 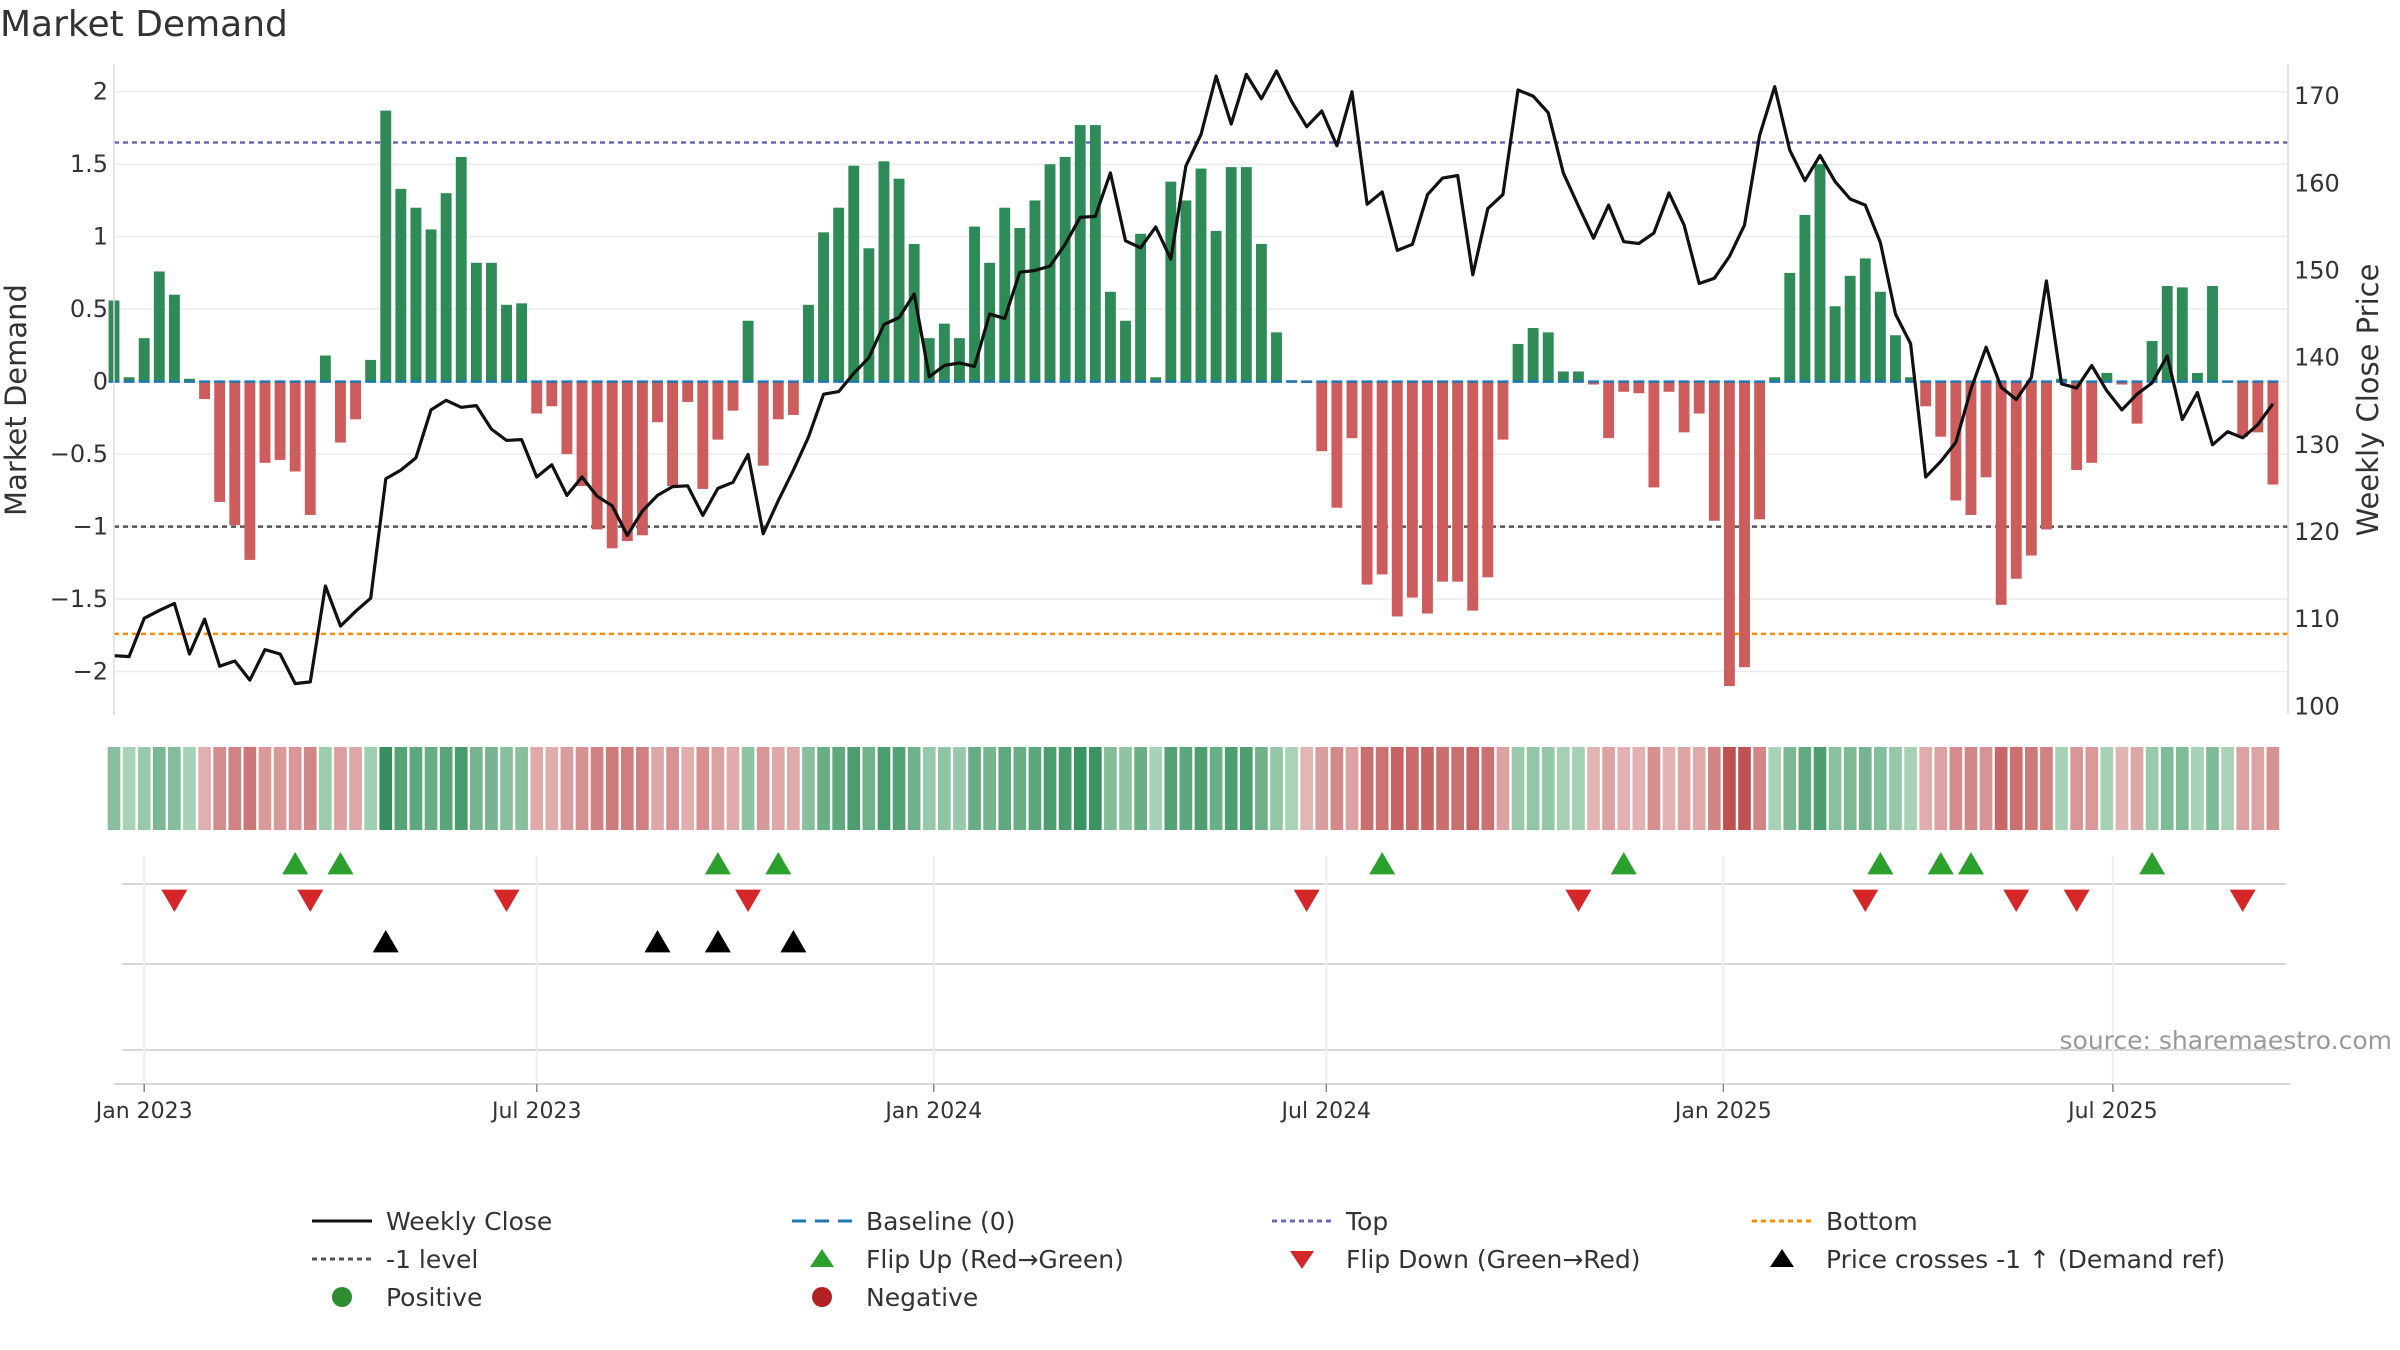 I want to click on legend-label: -1 level, so click(x=432, y=1259).